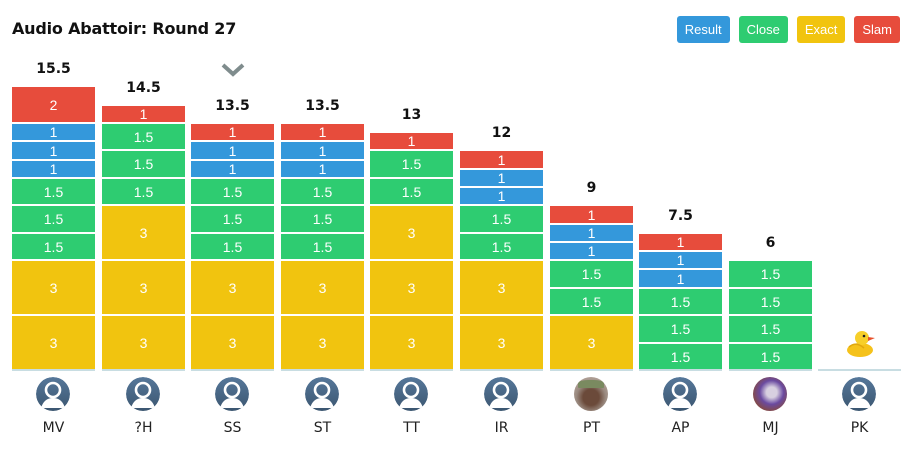 This screenshot has height=449, width=920. What do you see at coordinates (233, 71) in the screenshot?
I see `chevron-down-icon` at bounding box center [233, 71].